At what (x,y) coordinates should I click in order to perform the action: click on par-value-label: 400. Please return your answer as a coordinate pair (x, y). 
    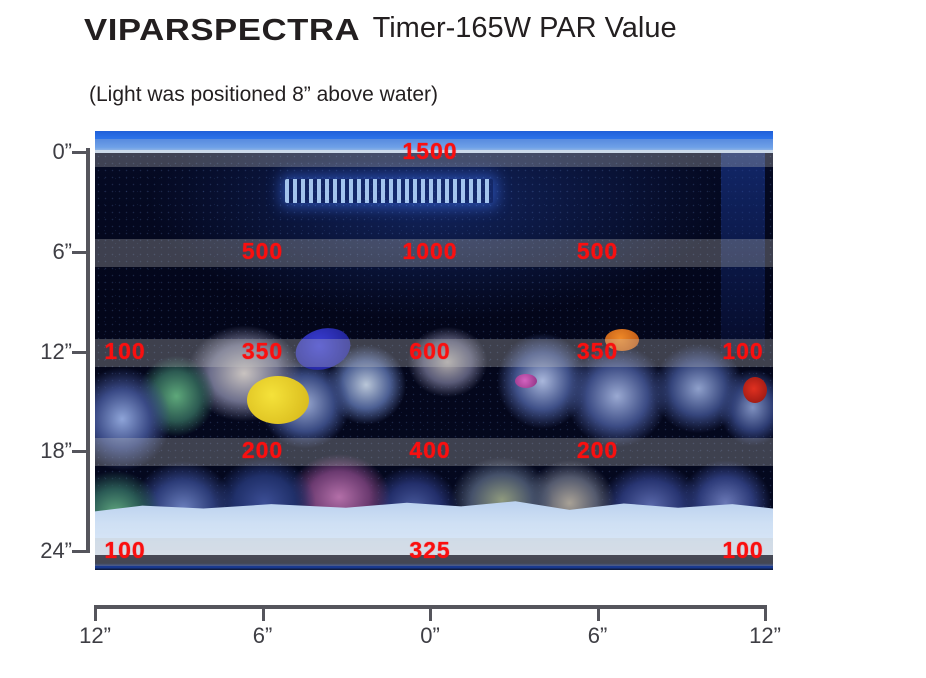
    Looking at the image, I should click on (430, 450).